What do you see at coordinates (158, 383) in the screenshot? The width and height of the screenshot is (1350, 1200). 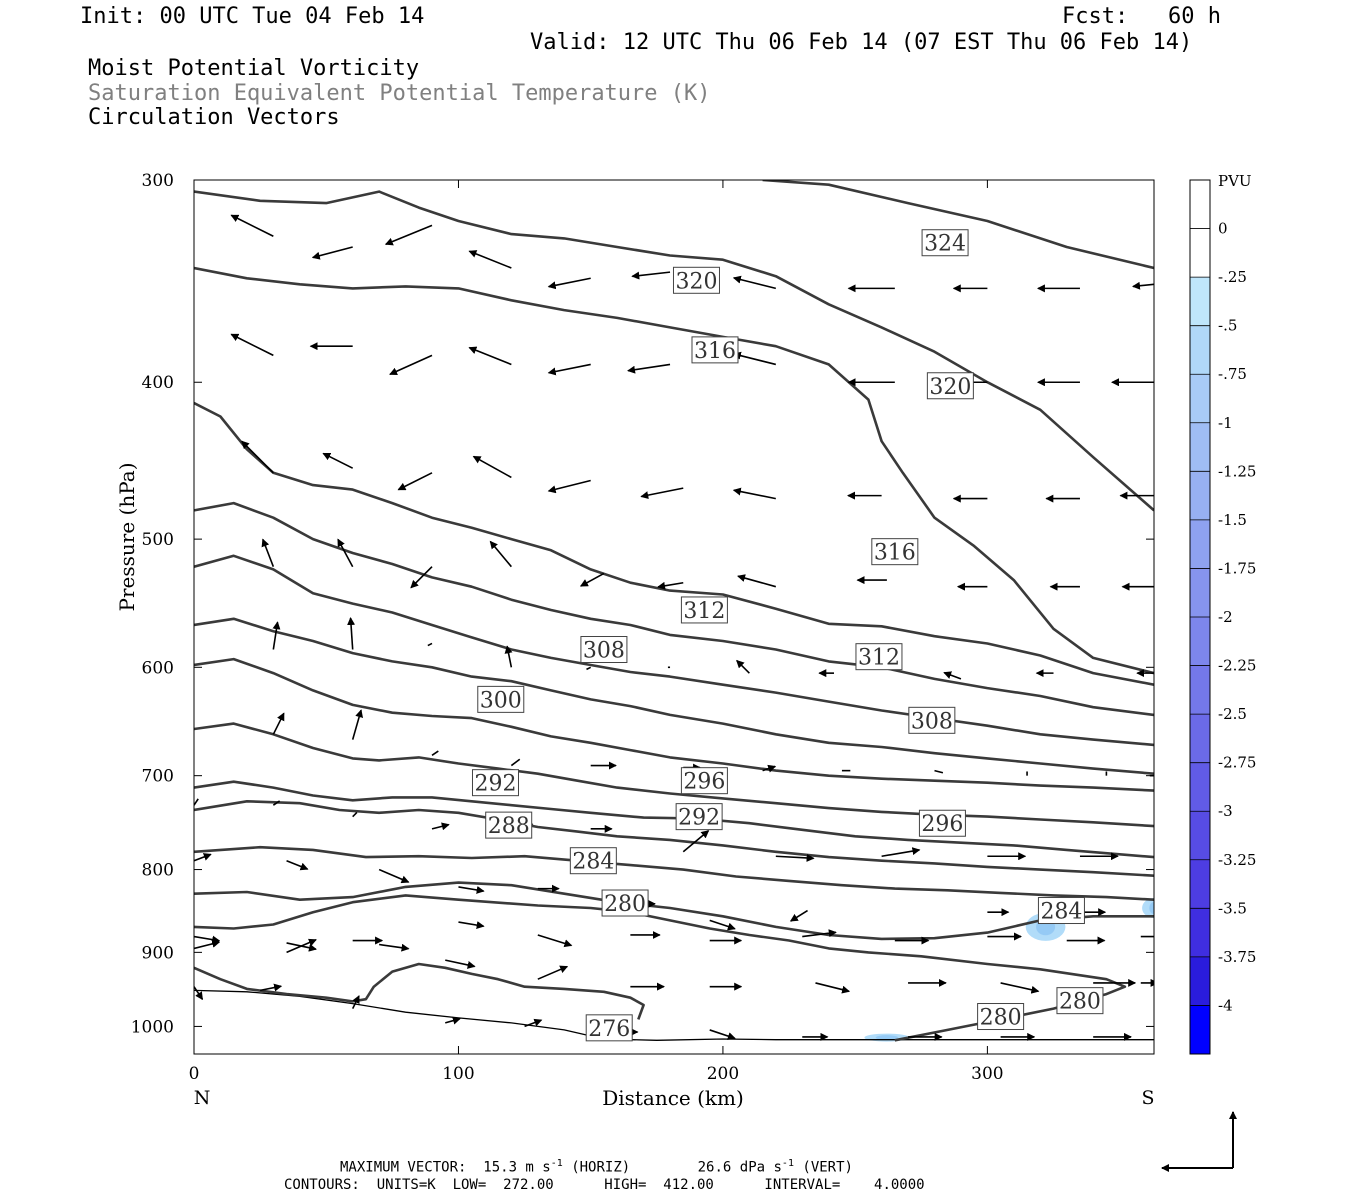 I see `y-tick-label: 400` at bounding box center [158, 383].